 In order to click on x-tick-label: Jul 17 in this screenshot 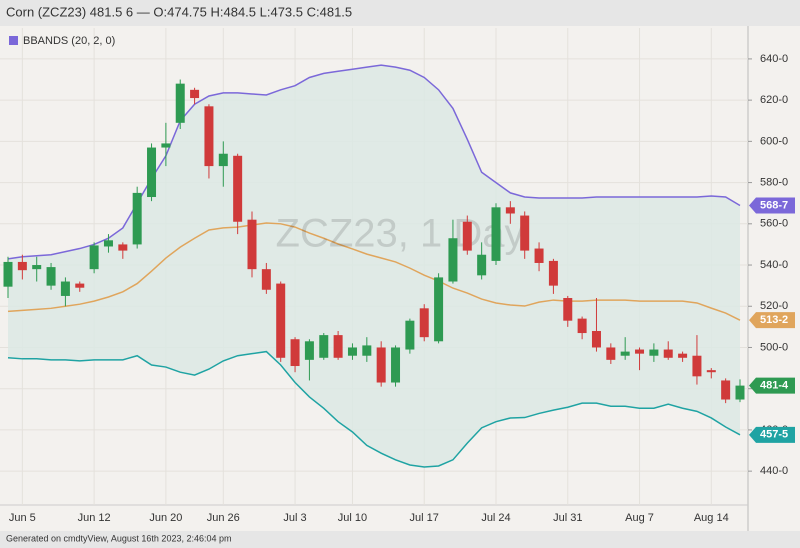, I will do `click(424, 518)`.